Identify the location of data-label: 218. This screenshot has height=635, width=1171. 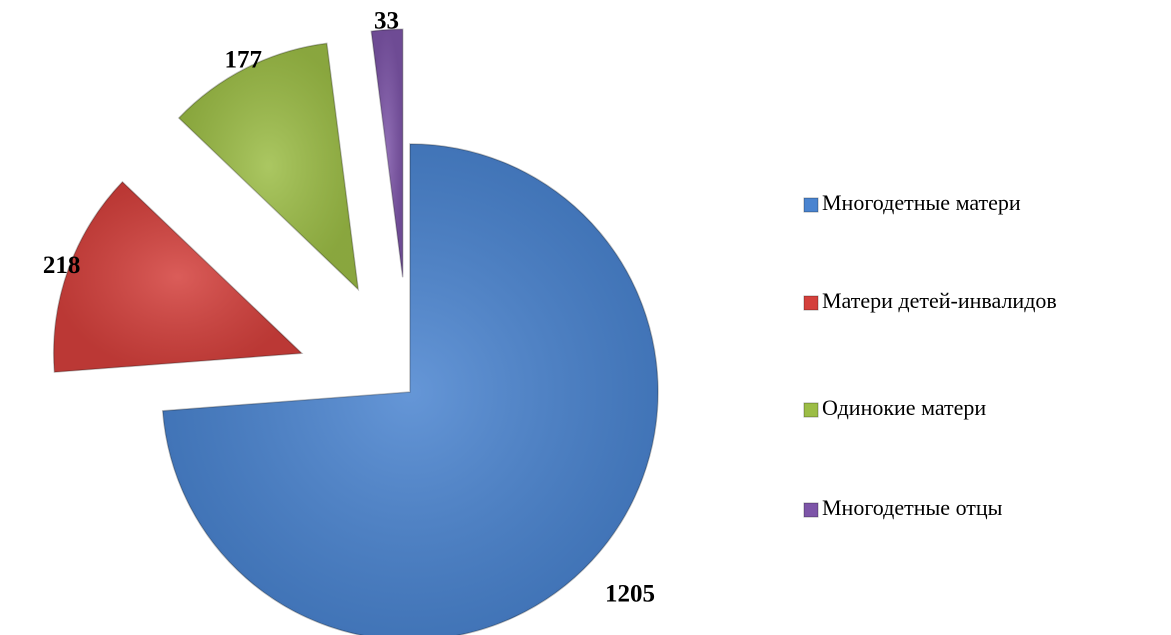
(62, 265).